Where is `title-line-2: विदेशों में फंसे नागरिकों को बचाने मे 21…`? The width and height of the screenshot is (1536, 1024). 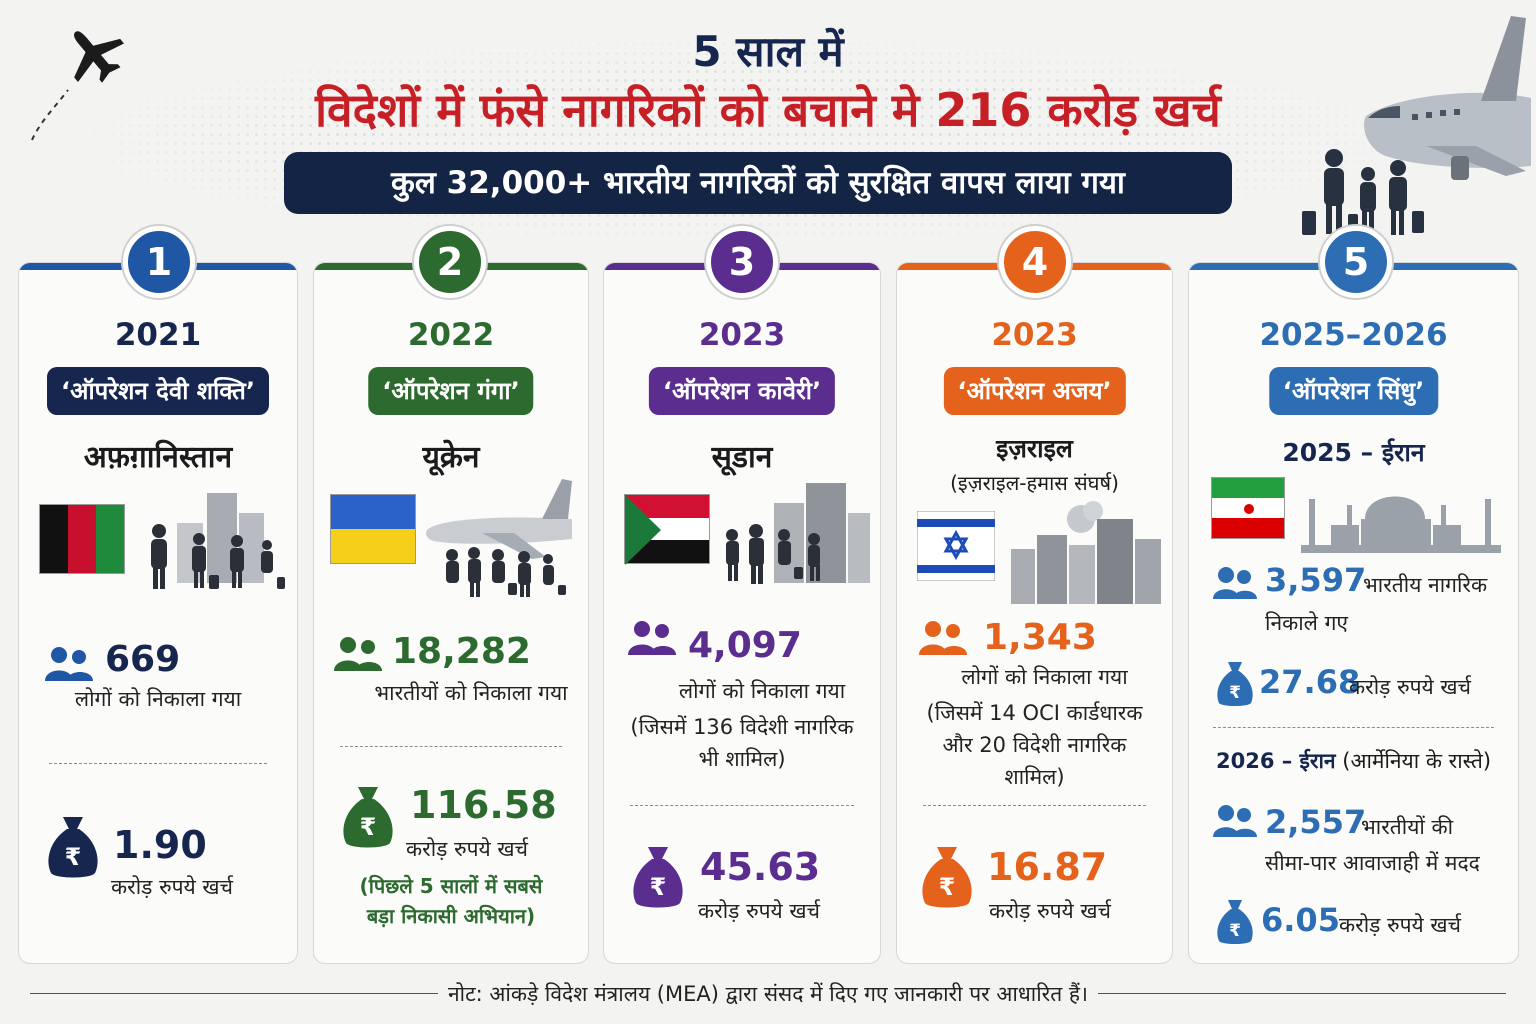 title-line-2: विदेशों में फंसे नागरिकों को बचाने मे 21… is located at coordinates (768, 110).